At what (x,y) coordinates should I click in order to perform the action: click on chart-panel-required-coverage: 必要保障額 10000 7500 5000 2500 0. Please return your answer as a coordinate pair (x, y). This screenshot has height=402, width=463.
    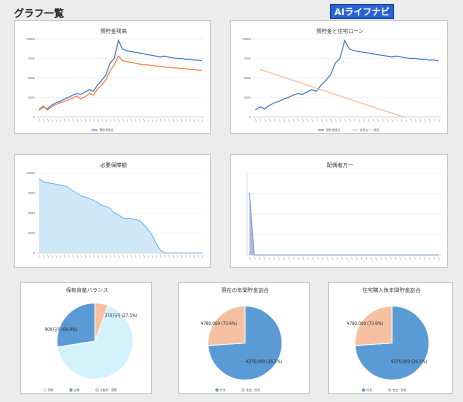
    Looking at the image, I should click on (112, 211).